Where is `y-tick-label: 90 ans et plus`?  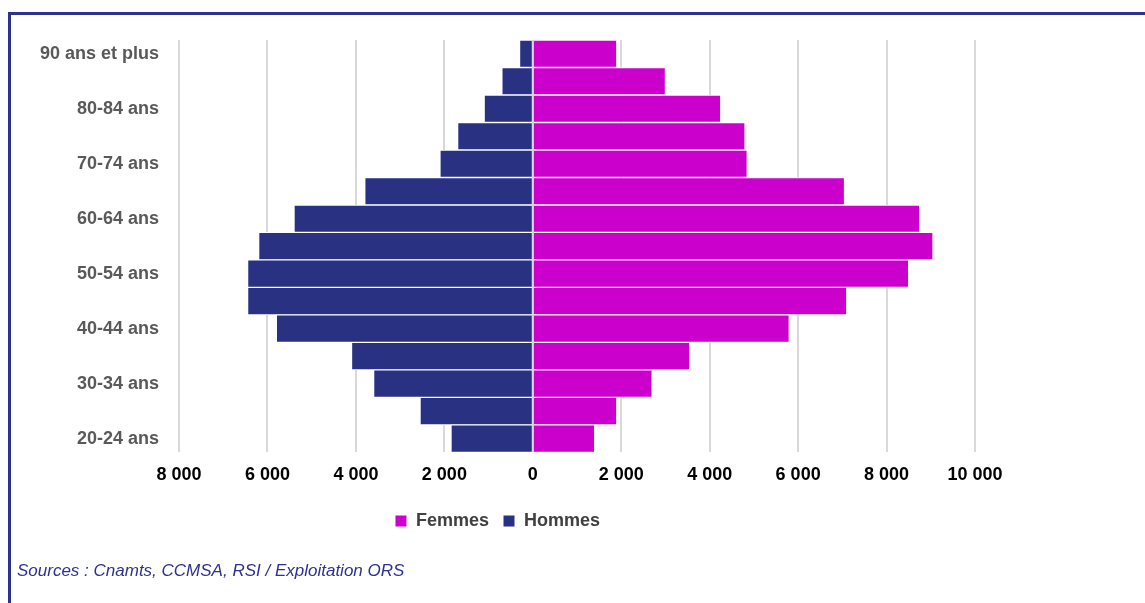
y-tick-label: 90 ans et plus is located at coordinates (99, 52).